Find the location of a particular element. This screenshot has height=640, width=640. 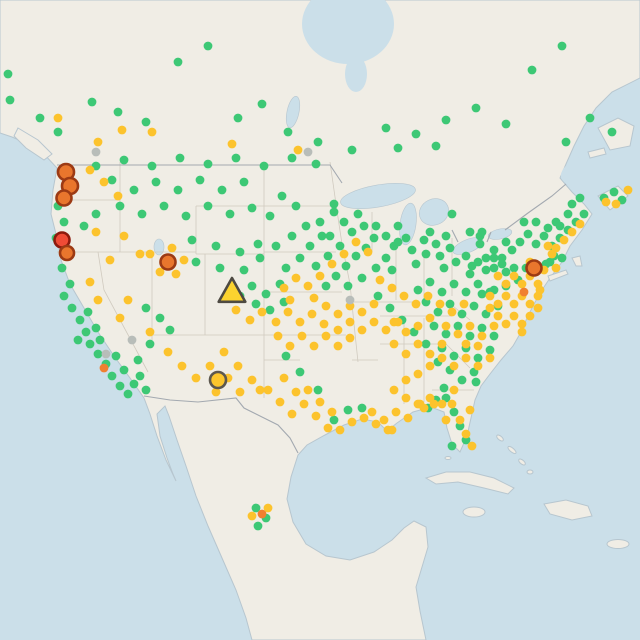

station-dot-orange is located at coordinates (262, 514).